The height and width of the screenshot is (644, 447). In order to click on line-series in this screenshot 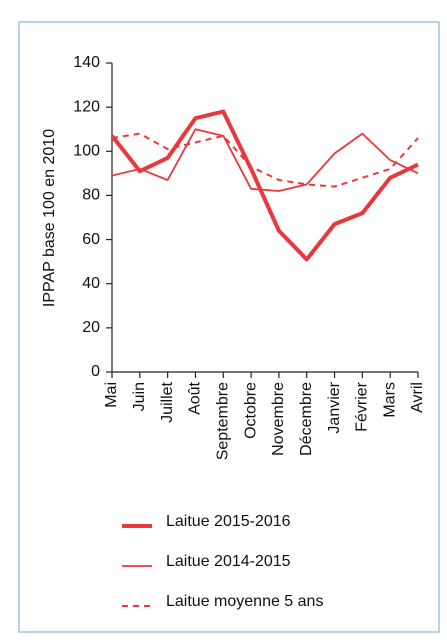, I will do `click(265, 160)`.